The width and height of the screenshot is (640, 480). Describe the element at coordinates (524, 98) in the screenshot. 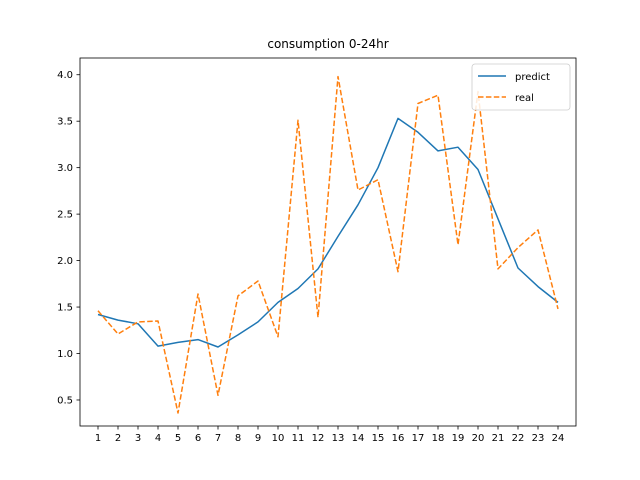

I see `legend-label-real: real` at that location.